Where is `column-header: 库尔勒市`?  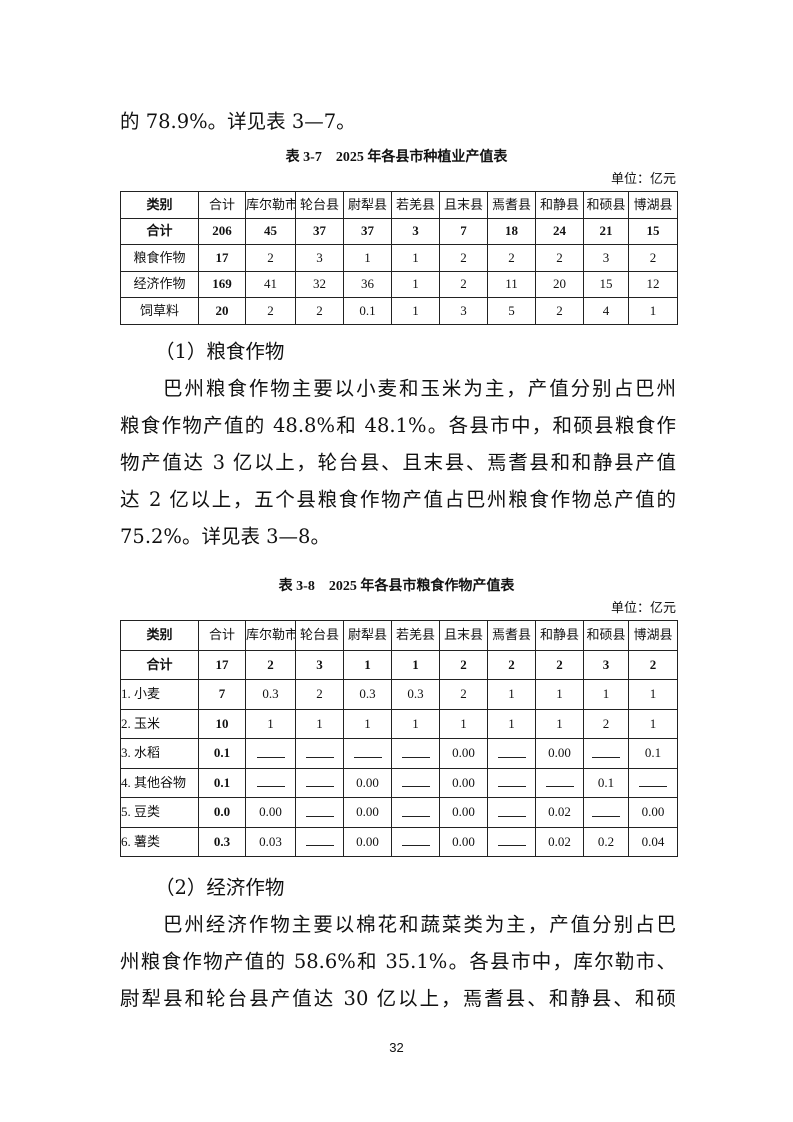
column-header: 库尔勒市 is located at coordinates (270, 205).